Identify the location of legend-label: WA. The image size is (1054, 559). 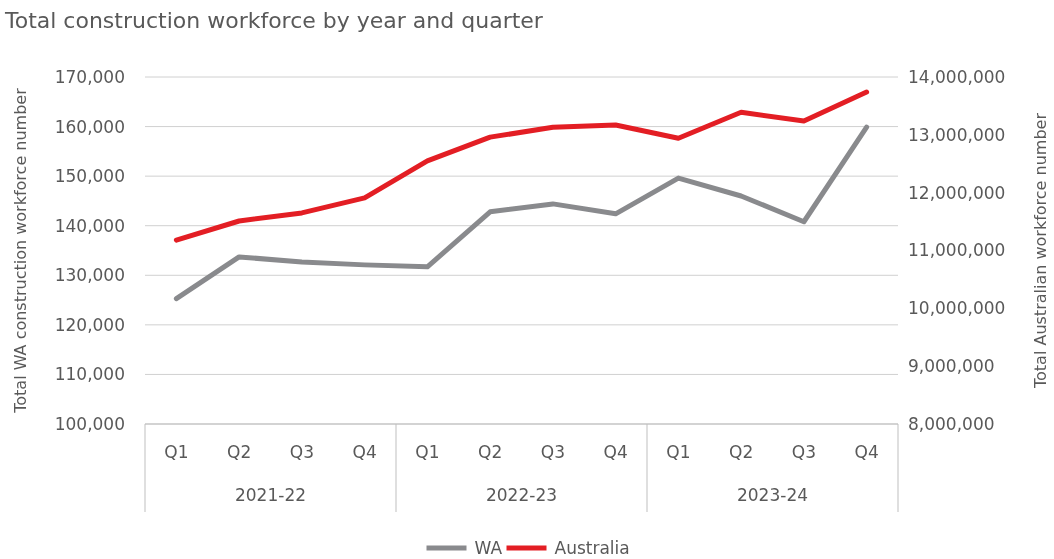
(488, 547).